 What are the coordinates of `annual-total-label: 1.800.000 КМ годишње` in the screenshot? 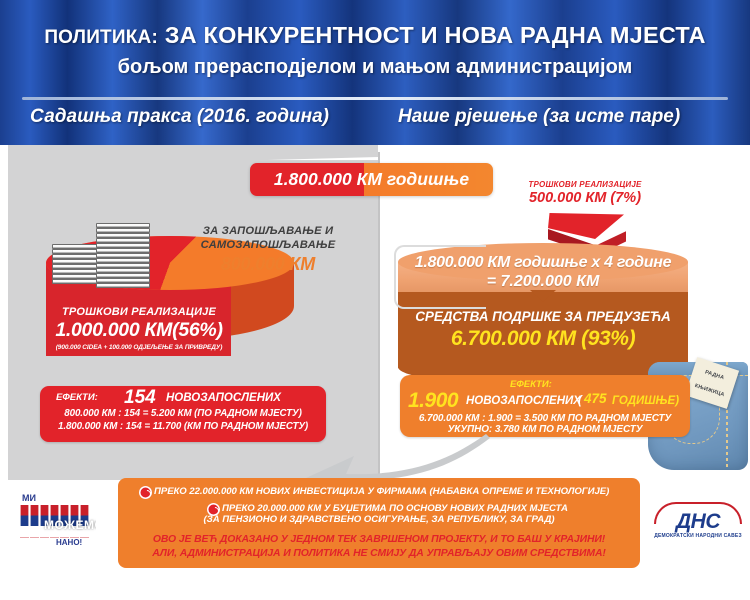 It's located at (371, 179).